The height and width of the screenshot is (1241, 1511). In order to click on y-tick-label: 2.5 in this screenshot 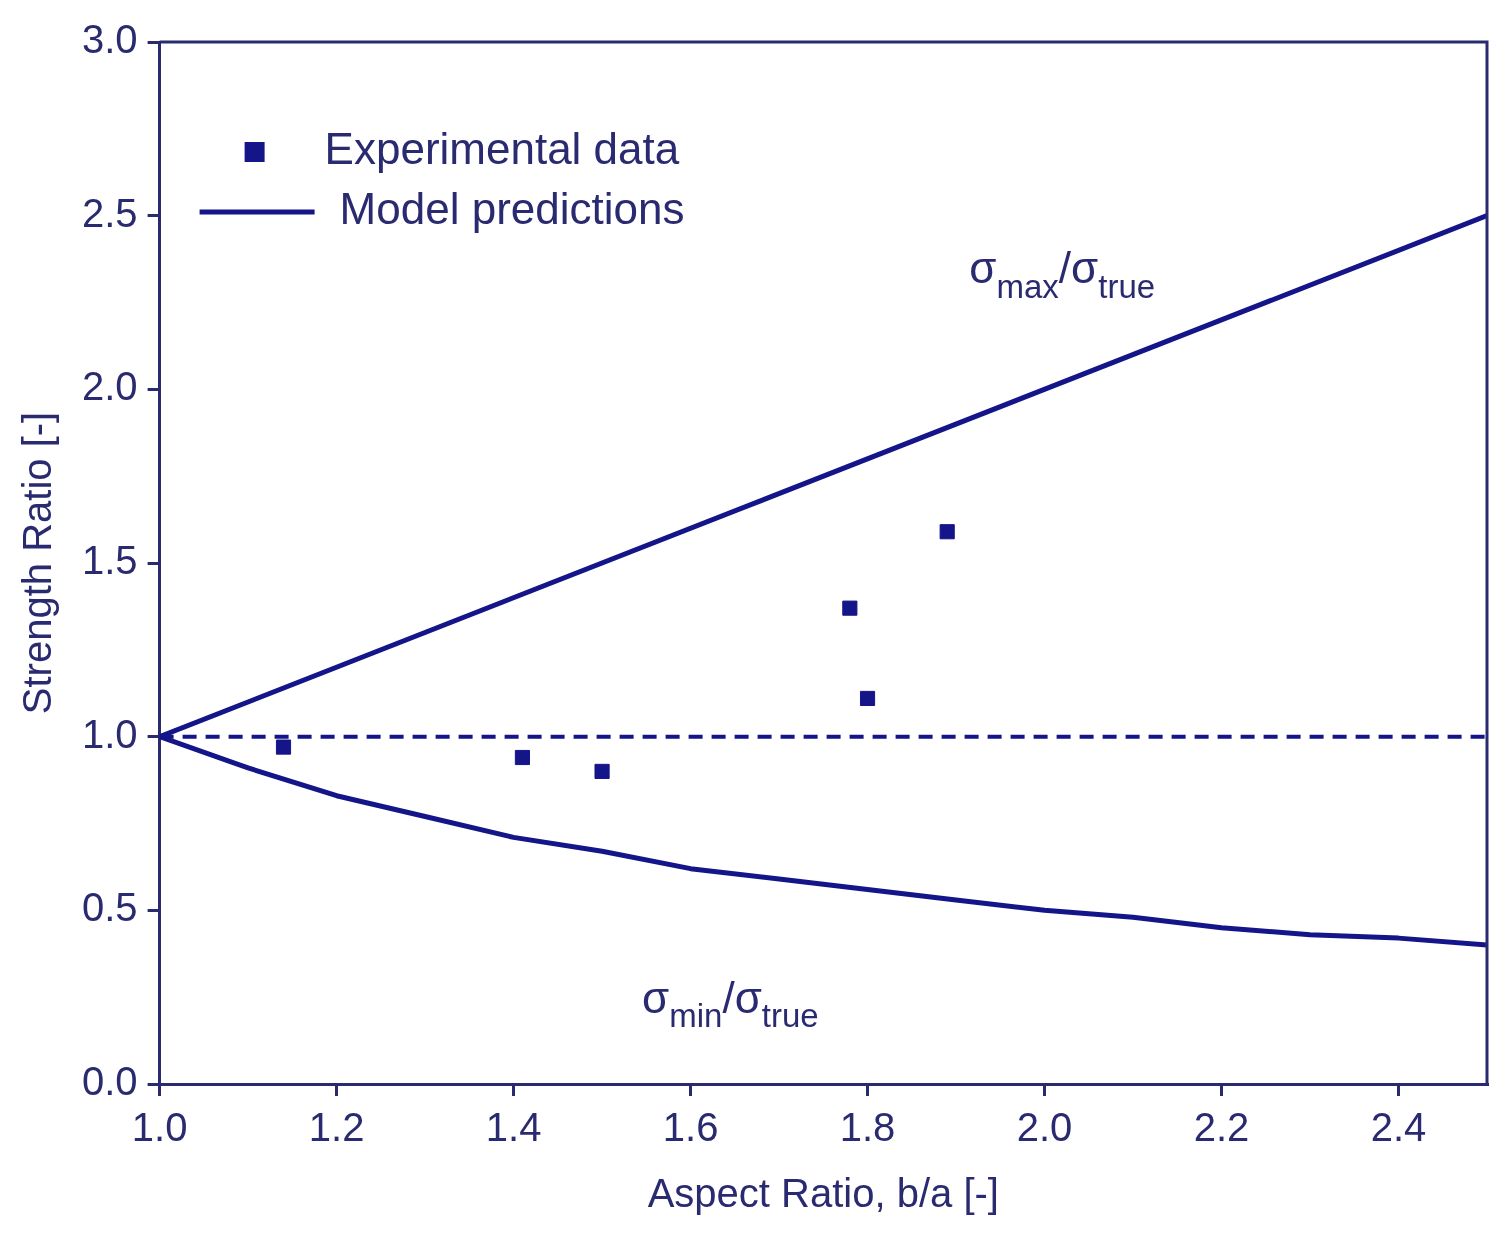, I will do `click(110, 212)`.